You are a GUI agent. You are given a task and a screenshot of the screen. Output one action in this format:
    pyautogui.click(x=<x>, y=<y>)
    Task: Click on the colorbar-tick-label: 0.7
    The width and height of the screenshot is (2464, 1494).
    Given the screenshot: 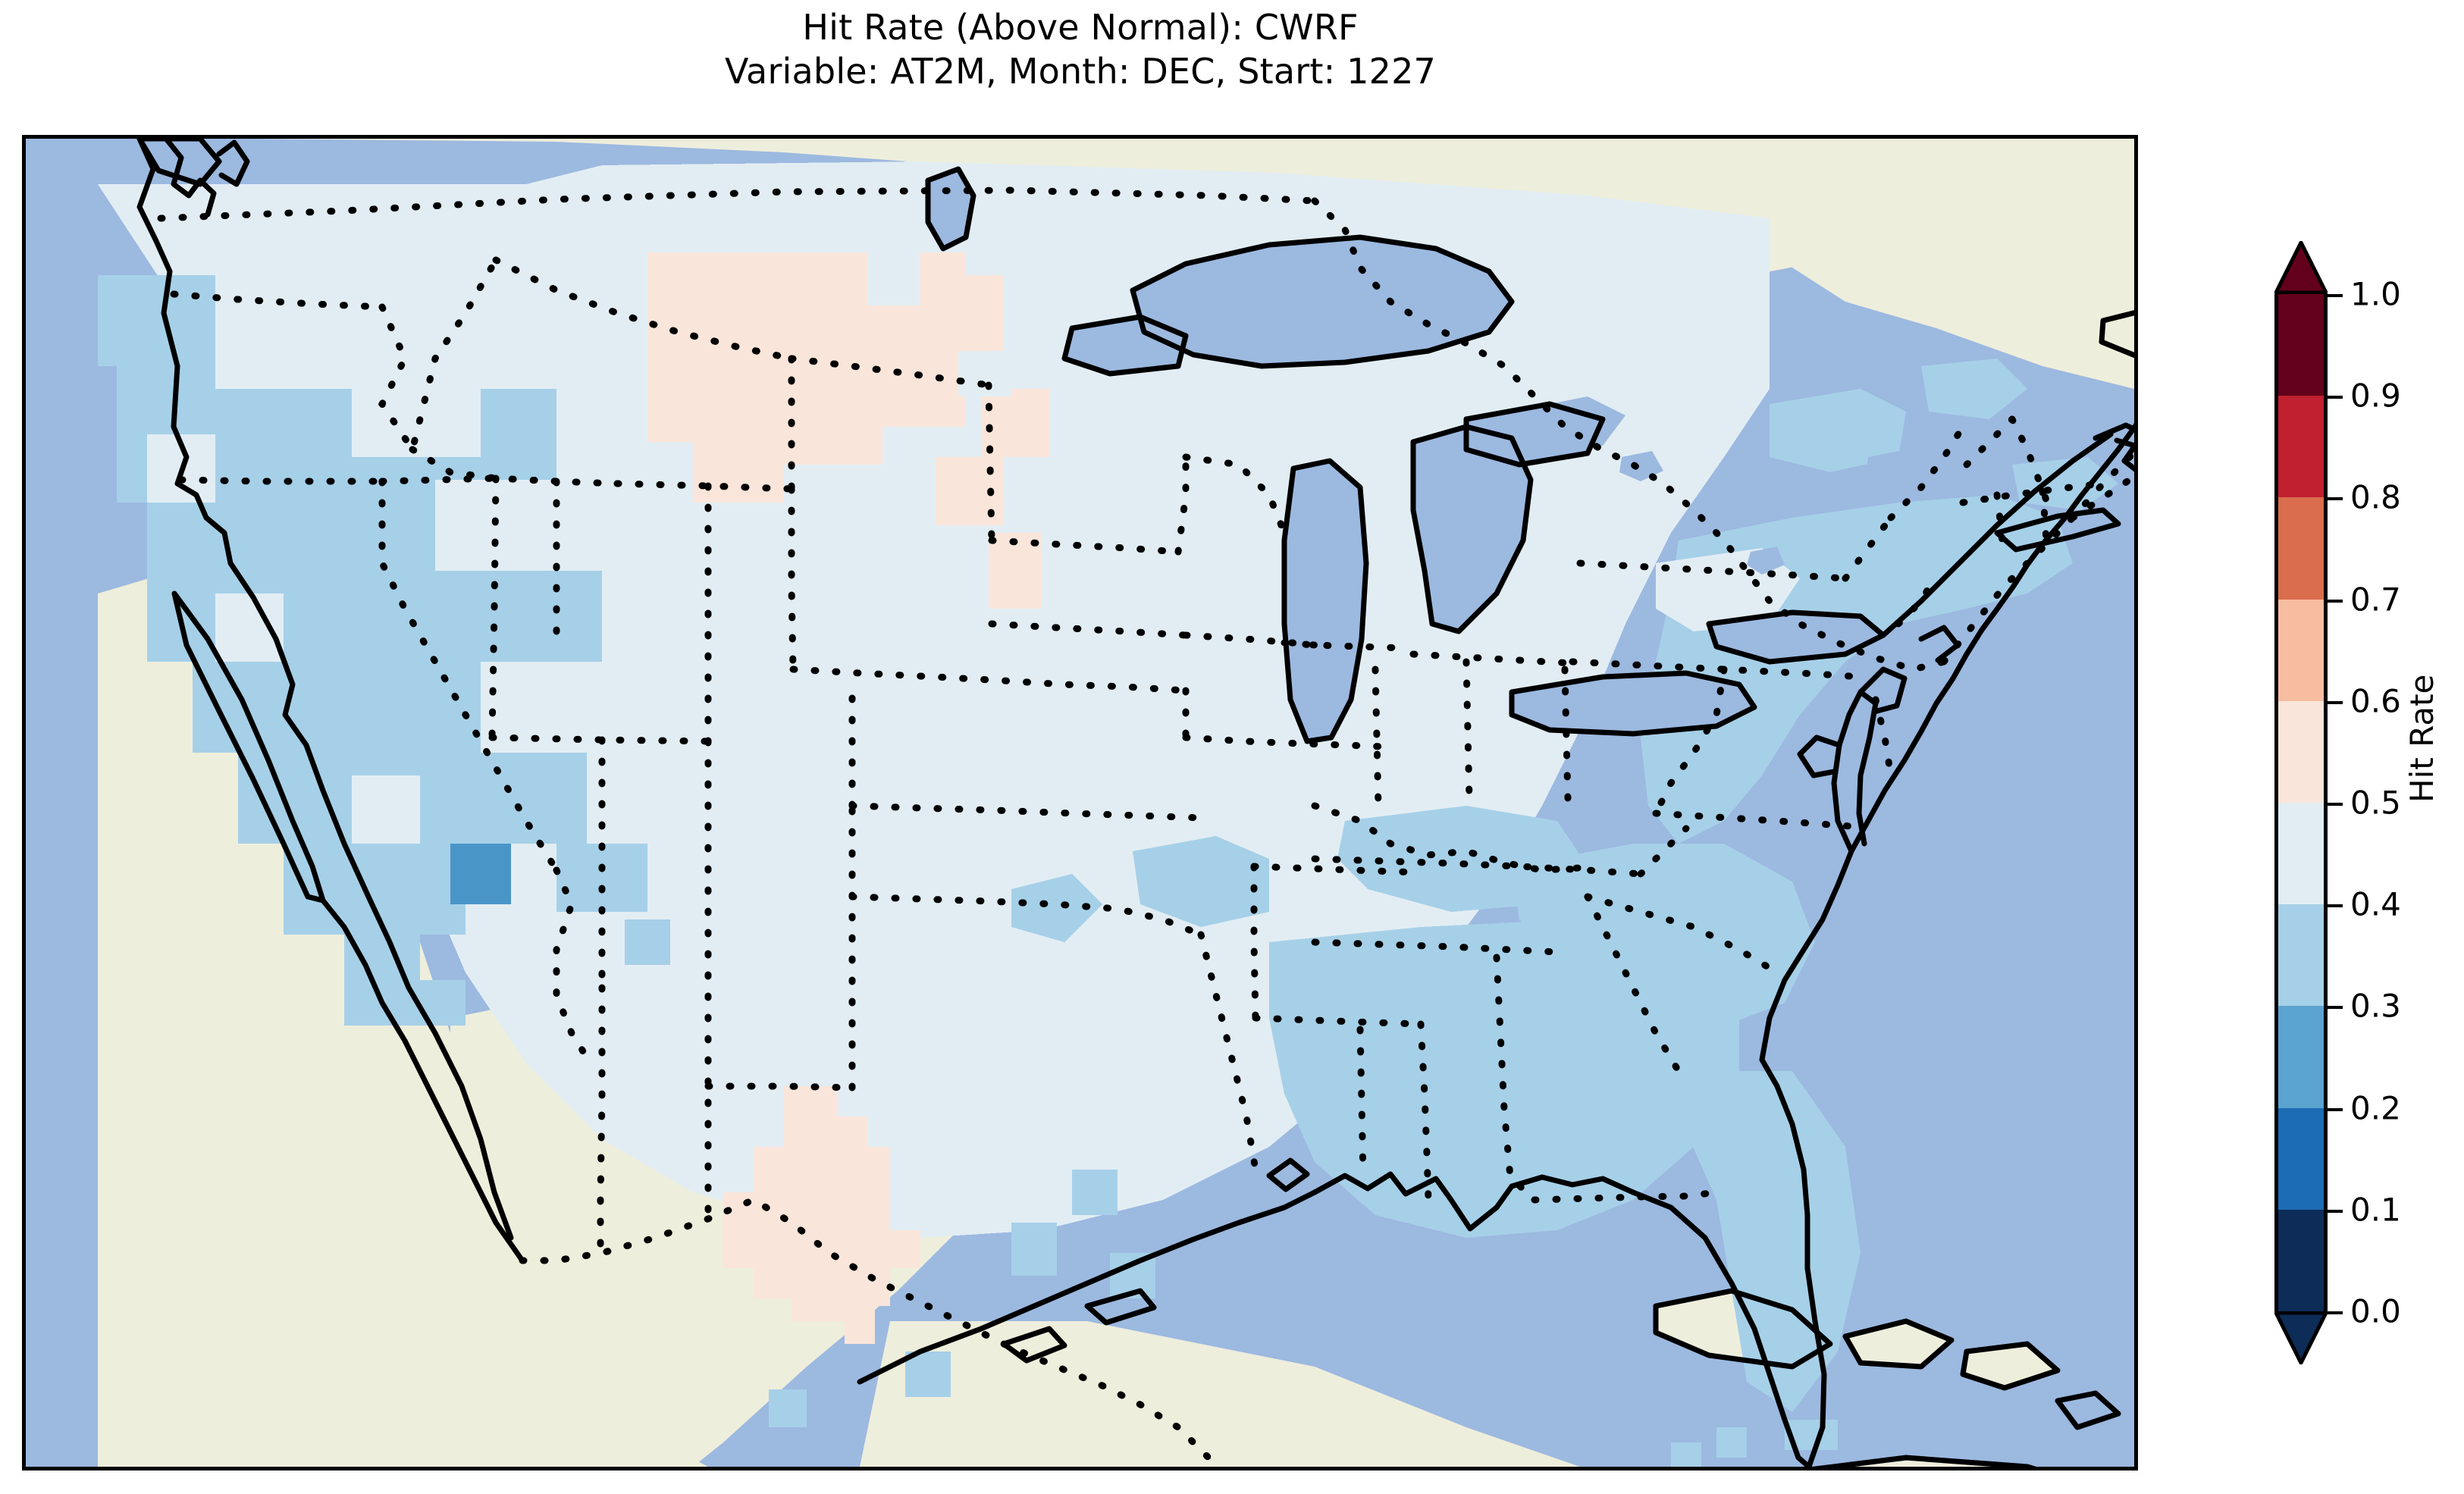 What is the action you would take?
    pyautogui.click(x=2375, y=600)
    